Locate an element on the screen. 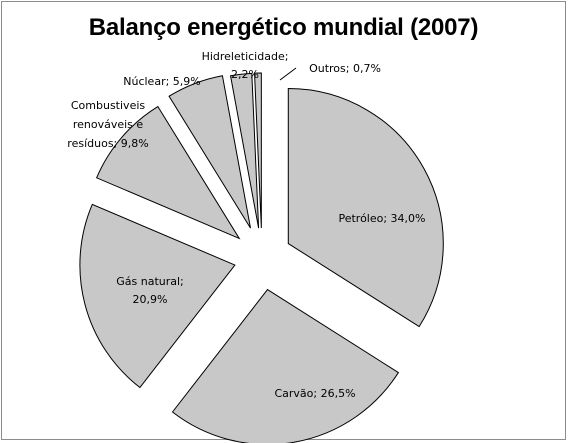 This screenshot has width=569, height=443. pie-slice-hidreleticidade is located at coordinates (244, 150).